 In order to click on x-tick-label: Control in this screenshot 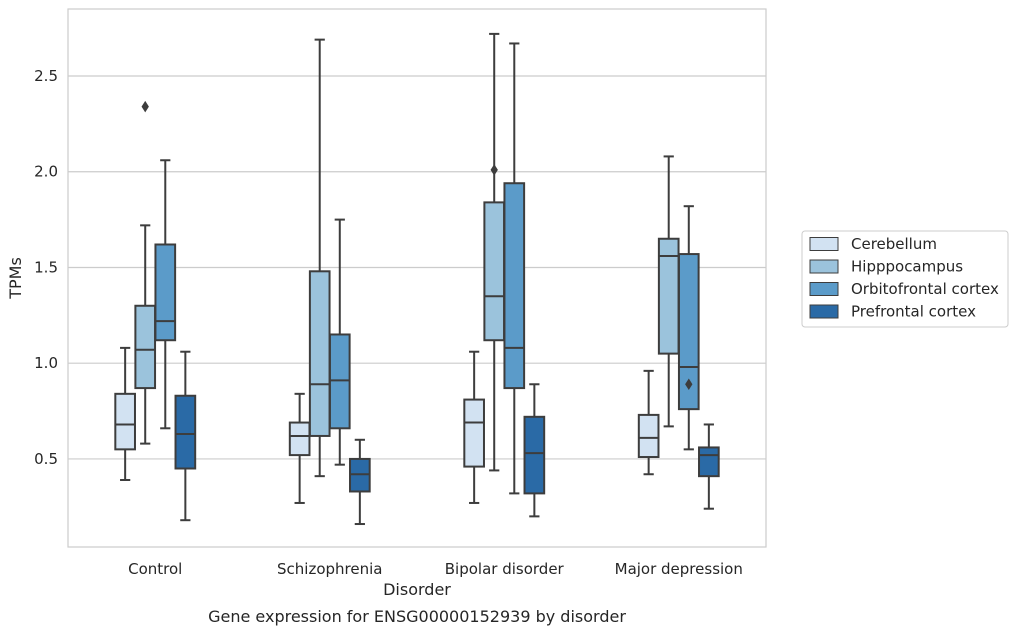, I will do `click(155, 569)`.